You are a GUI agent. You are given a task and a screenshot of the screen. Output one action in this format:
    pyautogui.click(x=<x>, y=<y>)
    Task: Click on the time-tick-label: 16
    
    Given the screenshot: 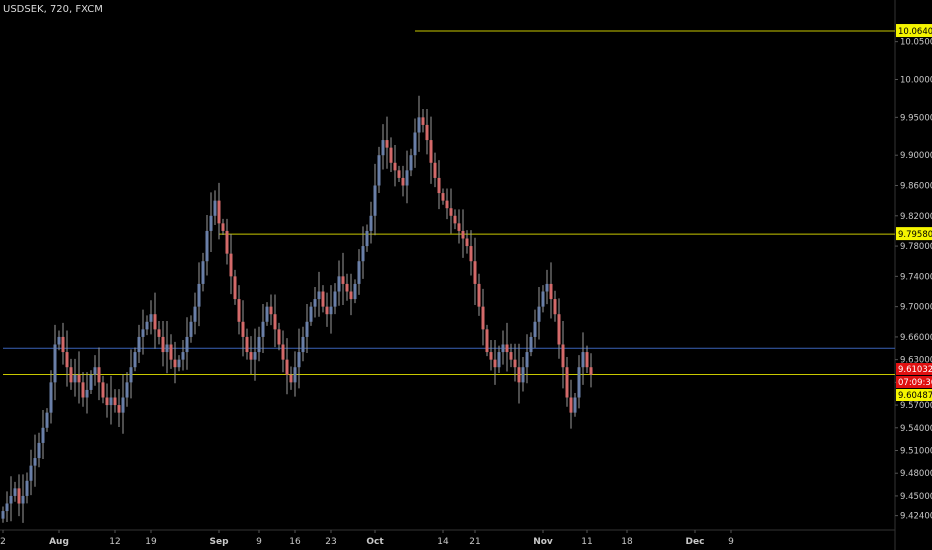 What is the action you would take?
    pyautogui.click(x=295, y=542)
    